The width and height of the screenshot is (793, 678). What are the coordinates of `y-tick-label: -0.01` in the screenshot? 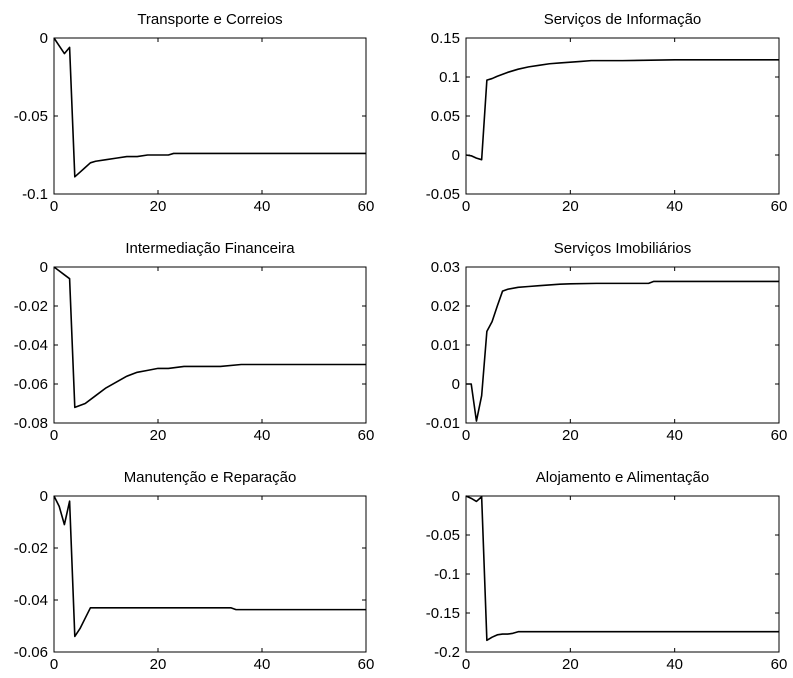 It's located at (443, 423).